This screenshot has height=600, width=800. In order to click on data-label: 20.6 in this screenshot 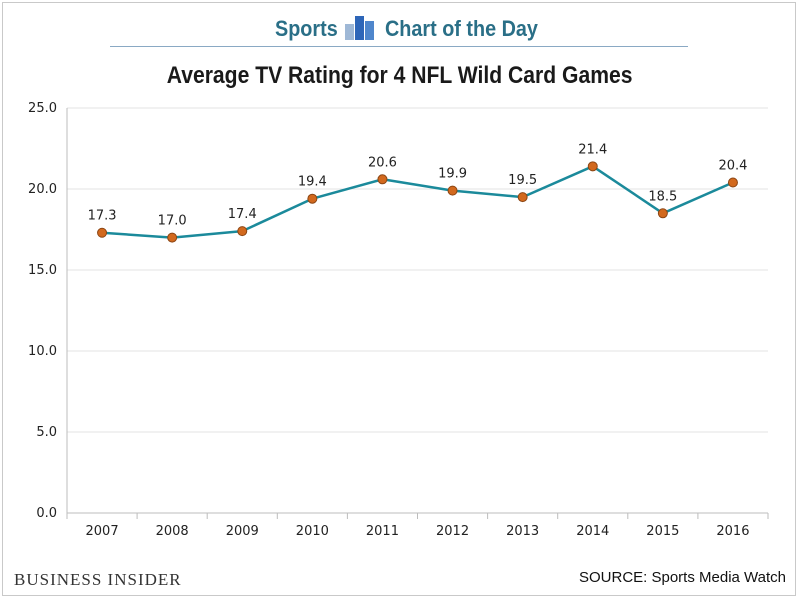, I will do `click(382, 162)`.